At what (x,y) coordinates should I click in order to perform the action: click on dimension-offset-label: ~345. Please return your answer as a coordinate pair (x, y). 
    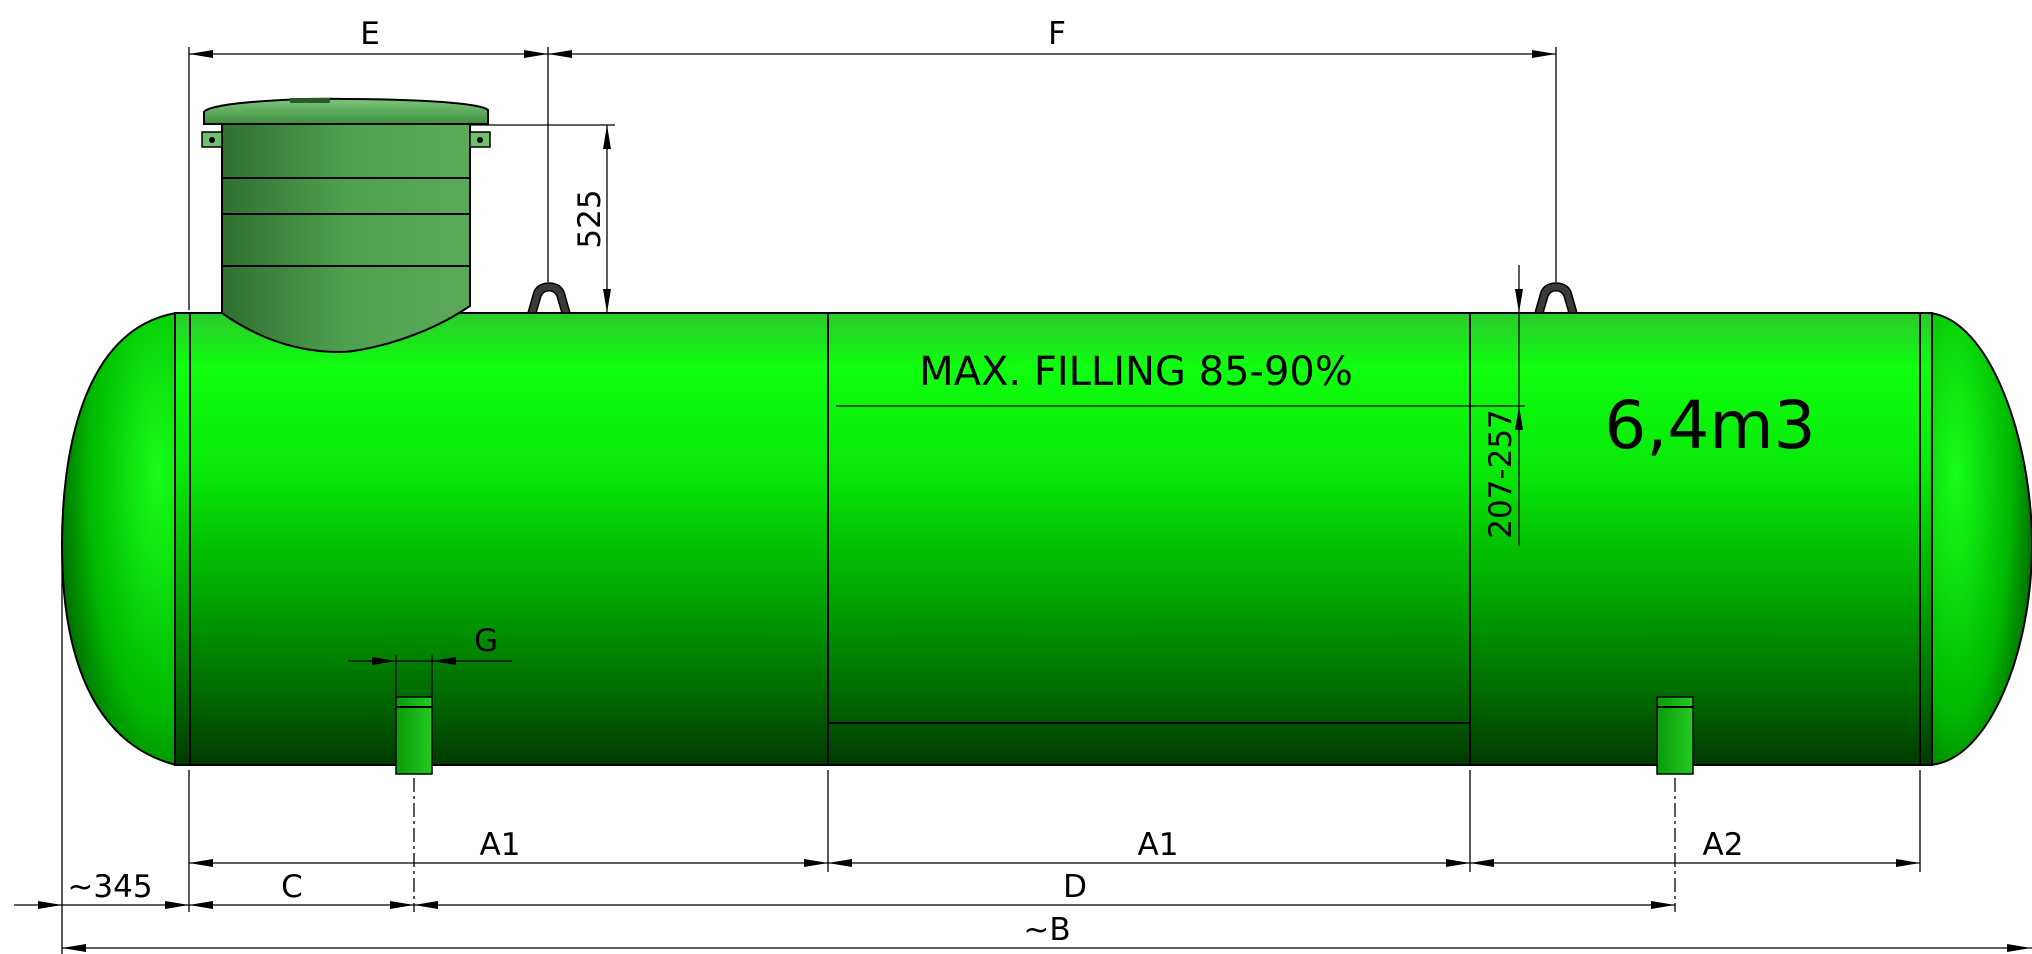
    Looking at the image, I should click on (109, 887).